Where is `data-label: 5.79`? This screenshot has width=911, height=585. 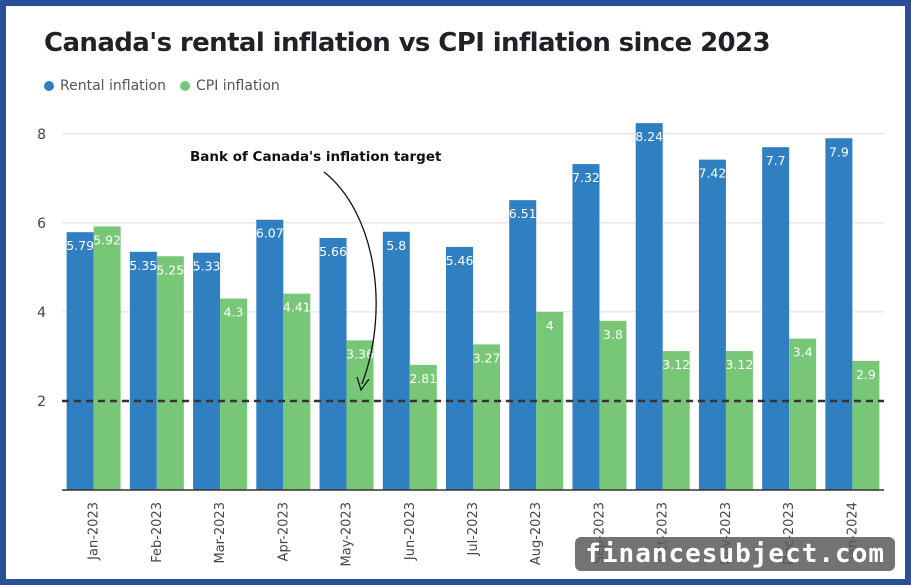 data-label: 5.79 is located at coordinates (80, 245).